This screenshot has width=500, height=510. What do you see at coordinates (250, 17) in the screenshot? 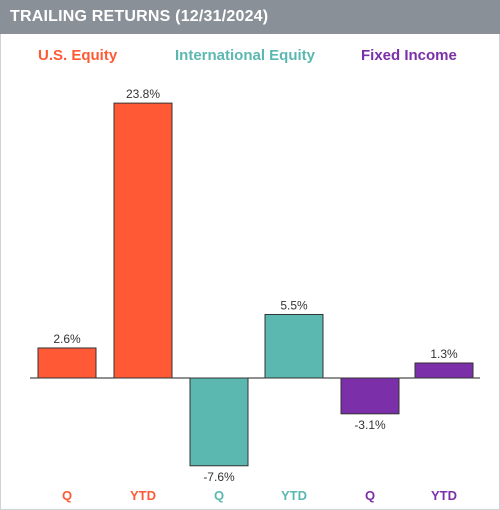
I see `chart-title: TRAILING RETURNS (12/31/2024)` at bounding box center [250, 17].